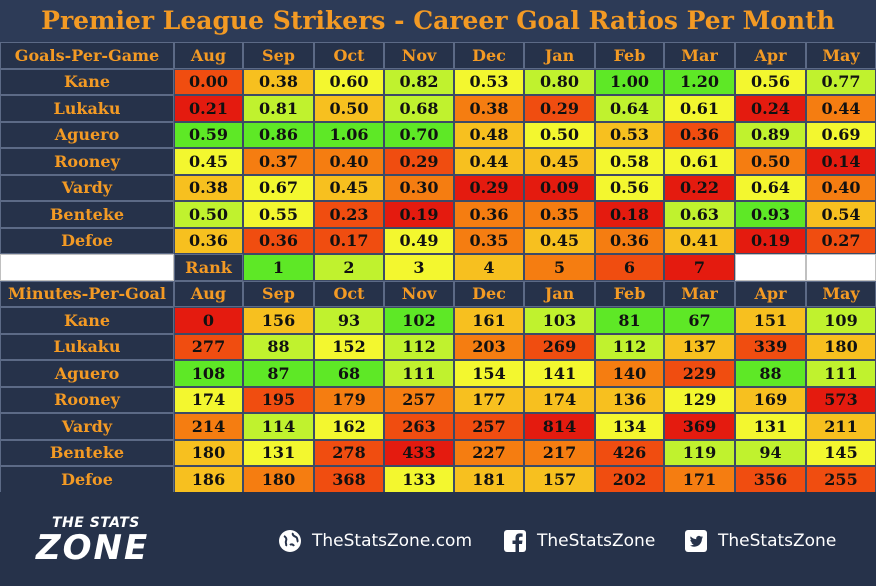 This screenshot has width=876, height=586. I want to click on heatmap-cell: 0.41, so click(699, 240).